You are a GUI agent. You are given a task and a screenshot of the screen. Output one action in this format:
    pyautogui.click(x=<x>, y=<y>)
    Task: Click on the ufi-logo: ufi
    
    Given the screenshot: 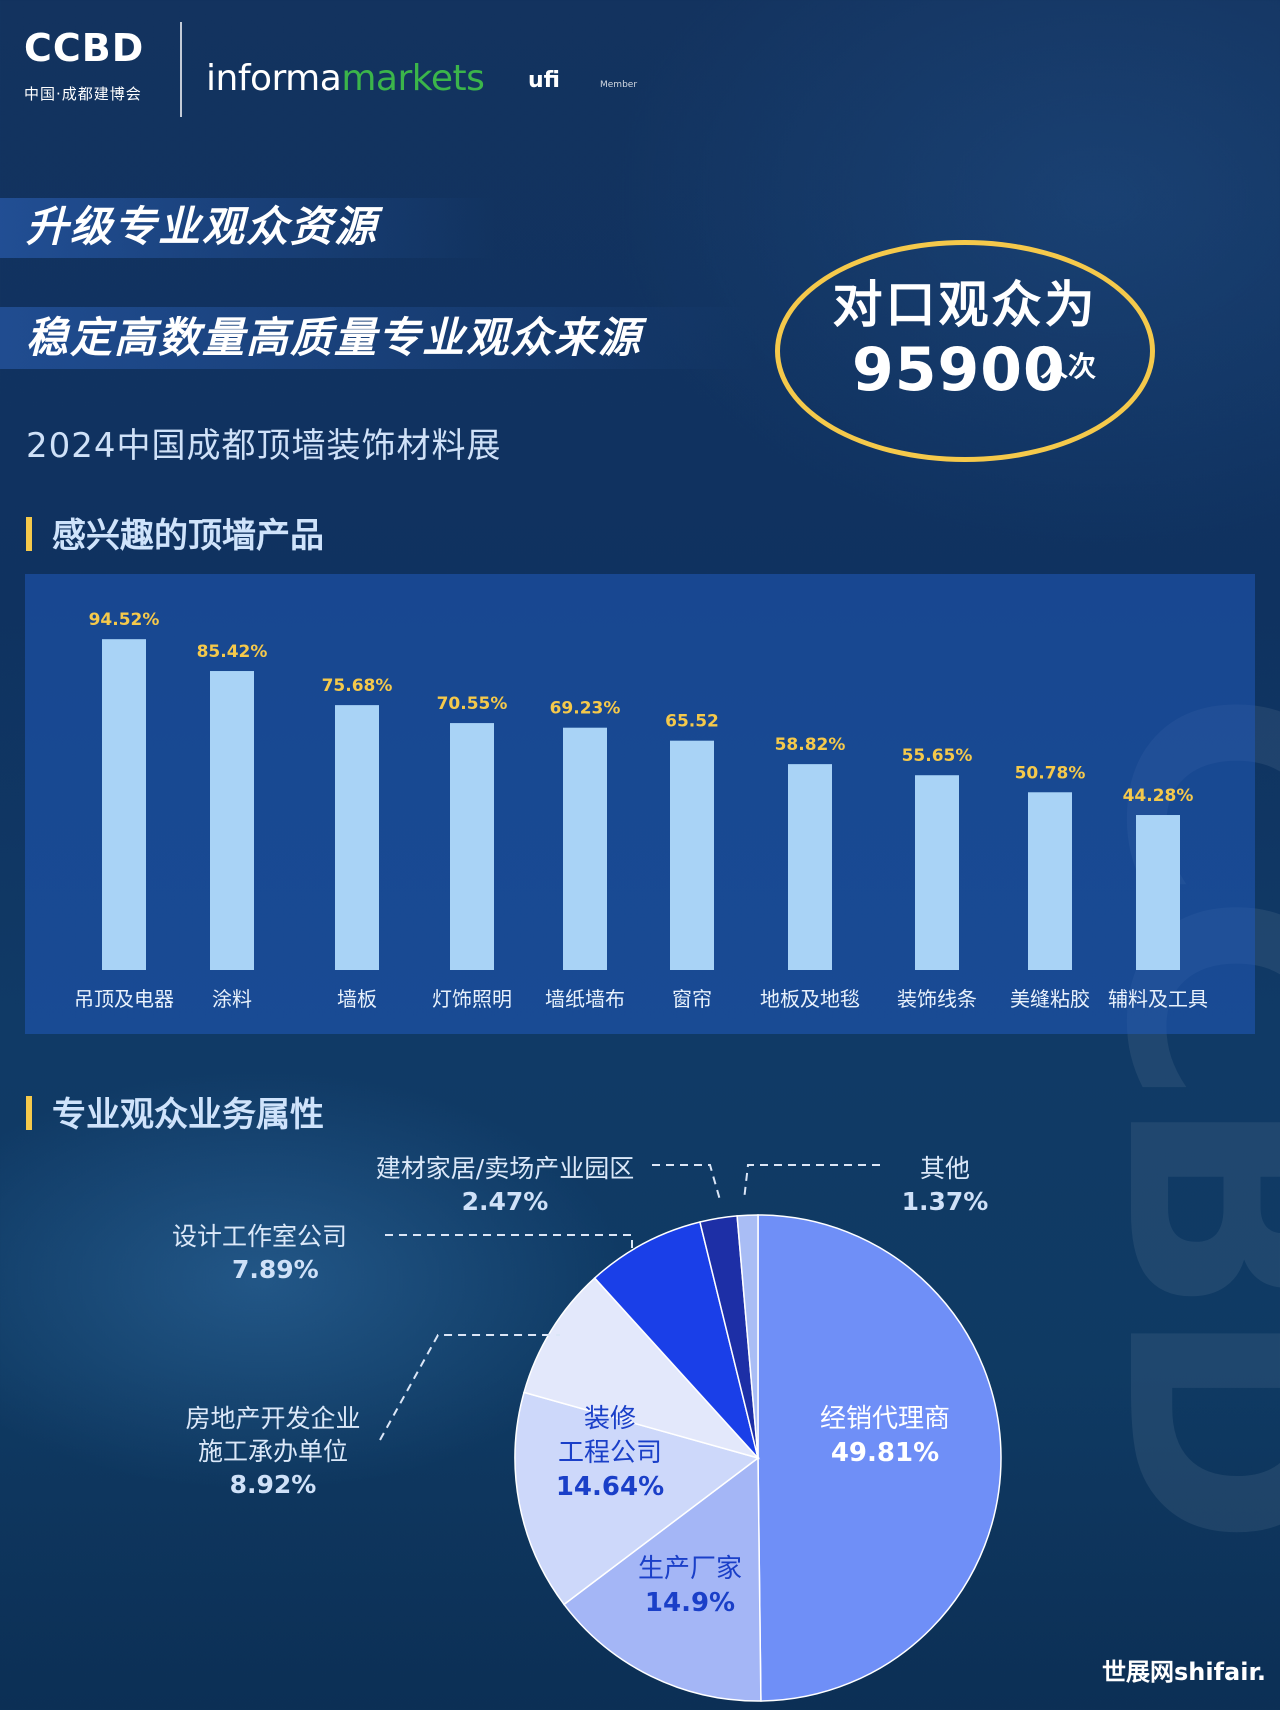 What is the action you would take?
    pyautogui.click(x=544, y=80)
    